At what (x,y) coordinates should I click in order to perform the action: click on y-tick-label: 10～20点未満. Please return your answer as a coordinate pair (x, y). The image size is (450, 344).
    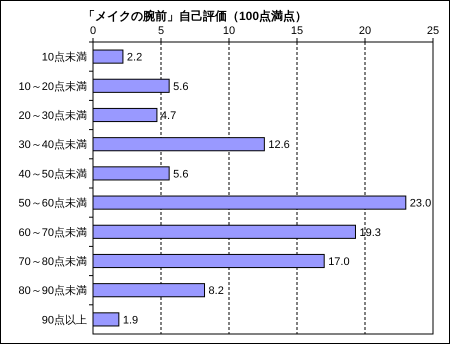
    Looking at the image, I should click on (52, 86).